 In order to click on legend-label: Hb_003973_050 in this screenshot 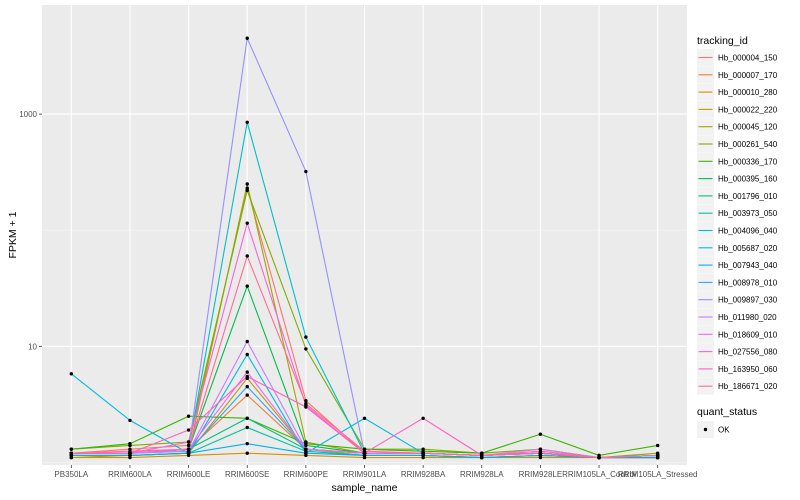, I will do `click(748, 213)`.